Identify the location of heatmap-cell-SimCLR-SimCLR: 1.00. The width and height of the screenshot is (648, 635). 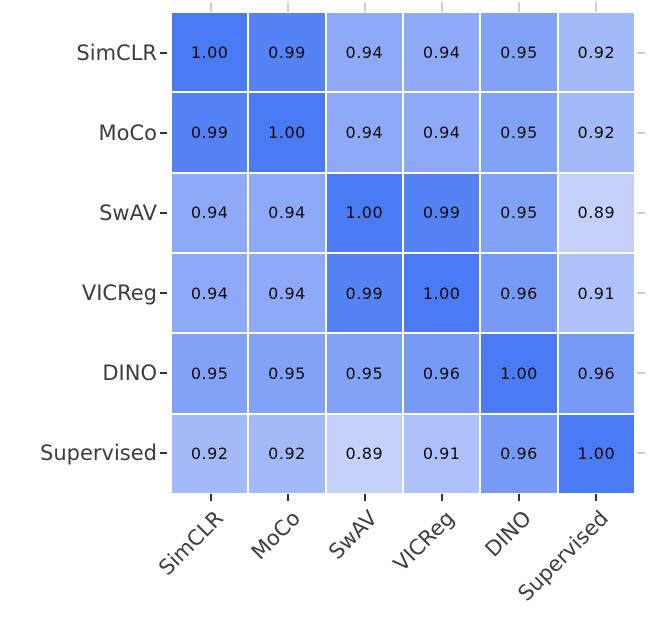
(210, 52).